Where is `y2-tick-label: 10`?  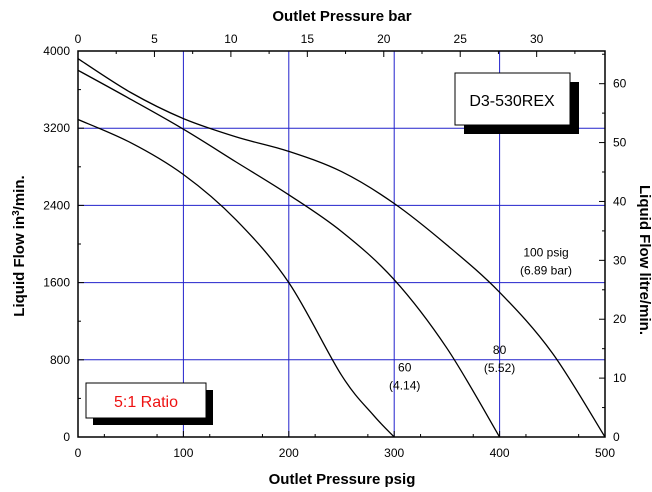 y2-tick-label: 10 is located at coordinates (620, 378).